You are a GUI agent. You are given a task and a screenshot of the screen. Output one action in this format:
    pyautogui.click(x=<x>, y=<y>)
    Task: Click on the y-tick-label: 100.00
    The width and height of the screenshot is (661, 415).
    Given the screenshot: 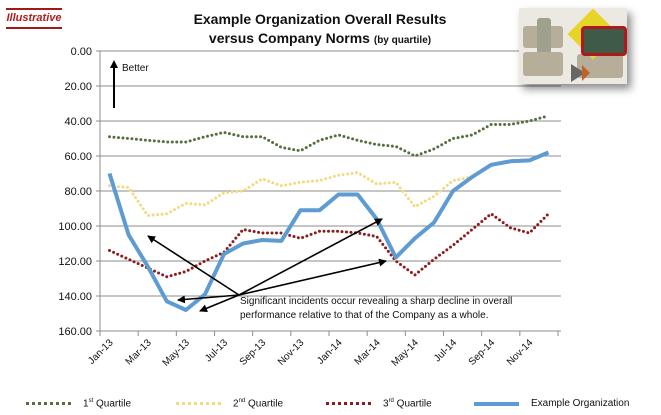 What is the action you would take?
    pyautogui.click(x=75, y=227)
    